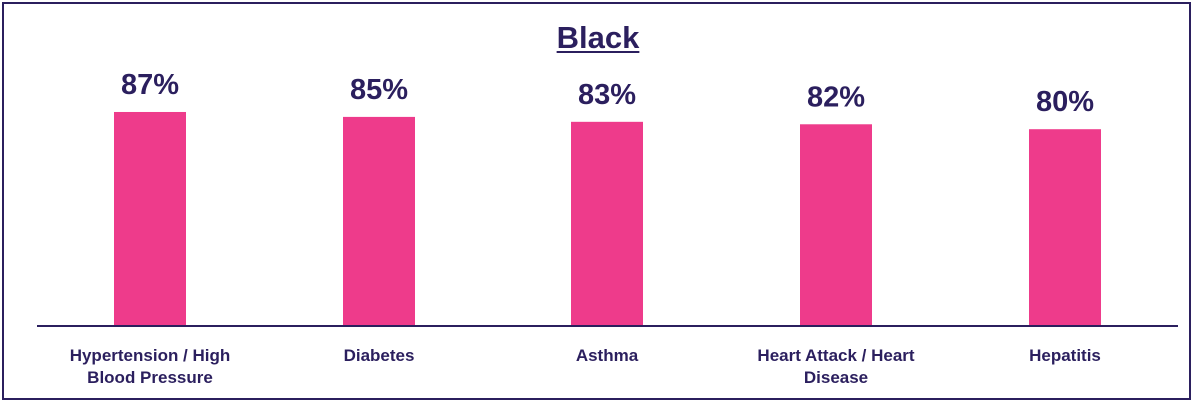 Image resolution: width=1196 pixels, height=405 pixels. I want to click on category-label-line: Hepatitis, so click(1065, 355).